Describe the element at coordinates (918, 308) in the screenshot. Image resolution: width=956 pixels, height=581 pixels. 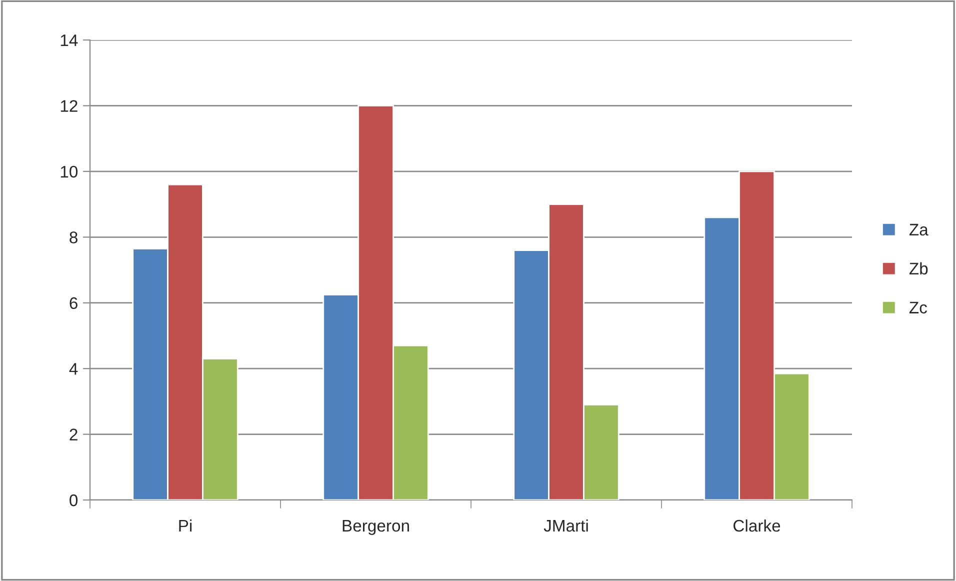
I see `legend-label: Zc` at that location.